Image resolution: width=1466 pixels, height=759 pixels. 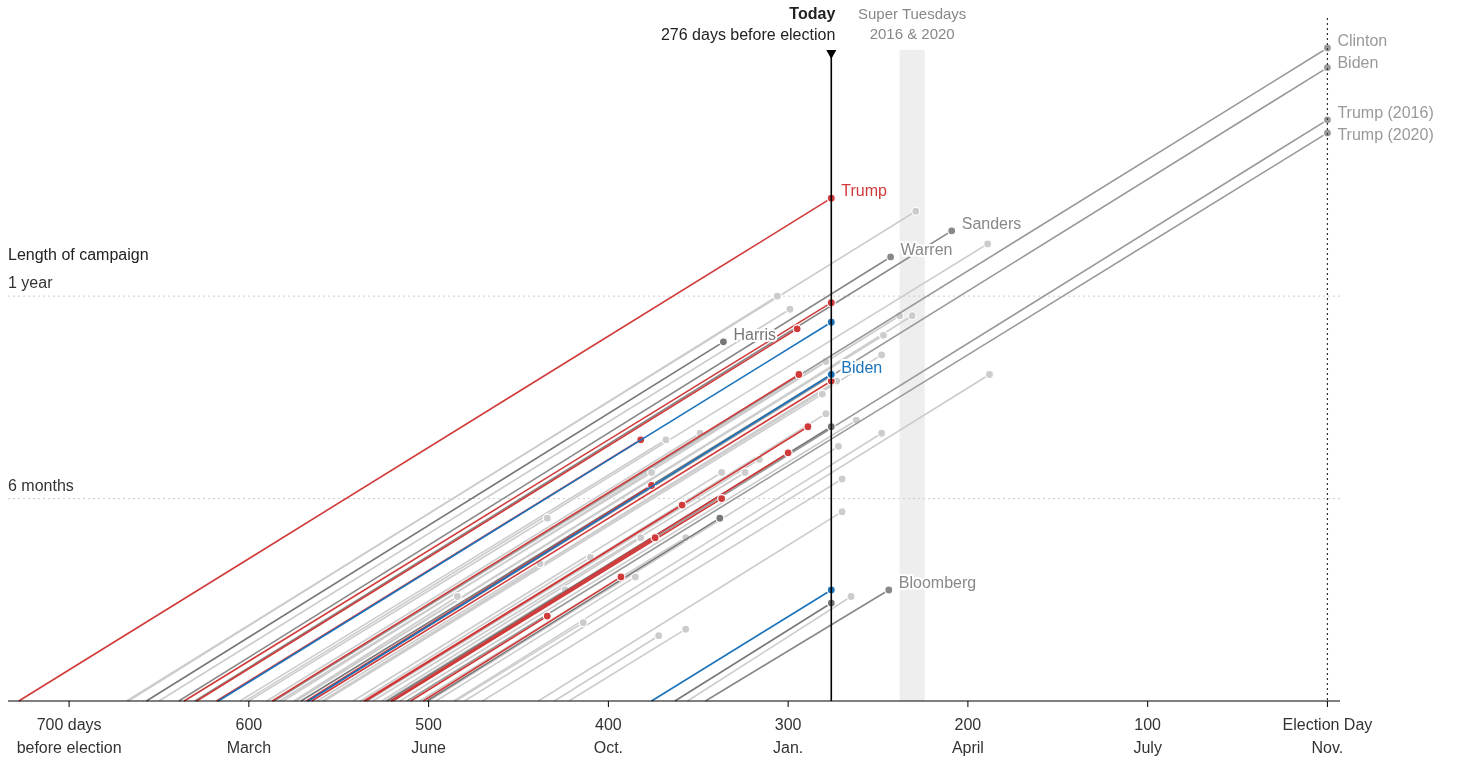 I want to click on ref-line-label: 1 year, so click(x=31, y=283).